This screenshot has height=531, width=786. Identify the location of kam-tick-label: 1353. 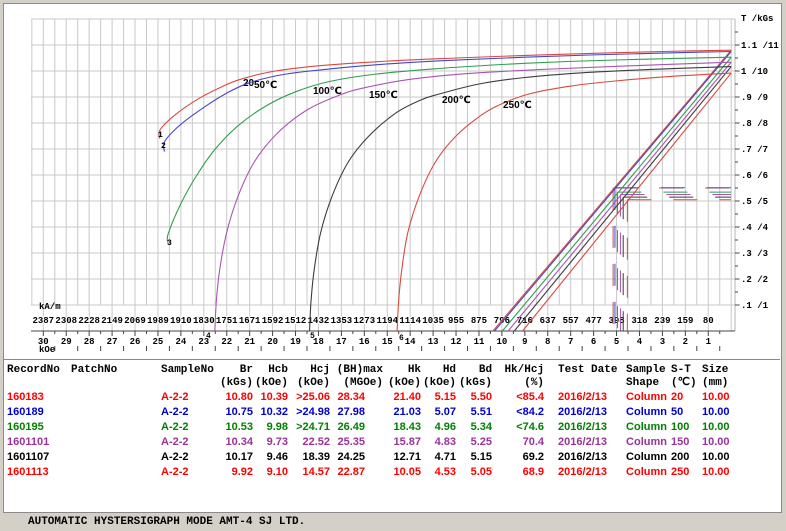
(342, 321).